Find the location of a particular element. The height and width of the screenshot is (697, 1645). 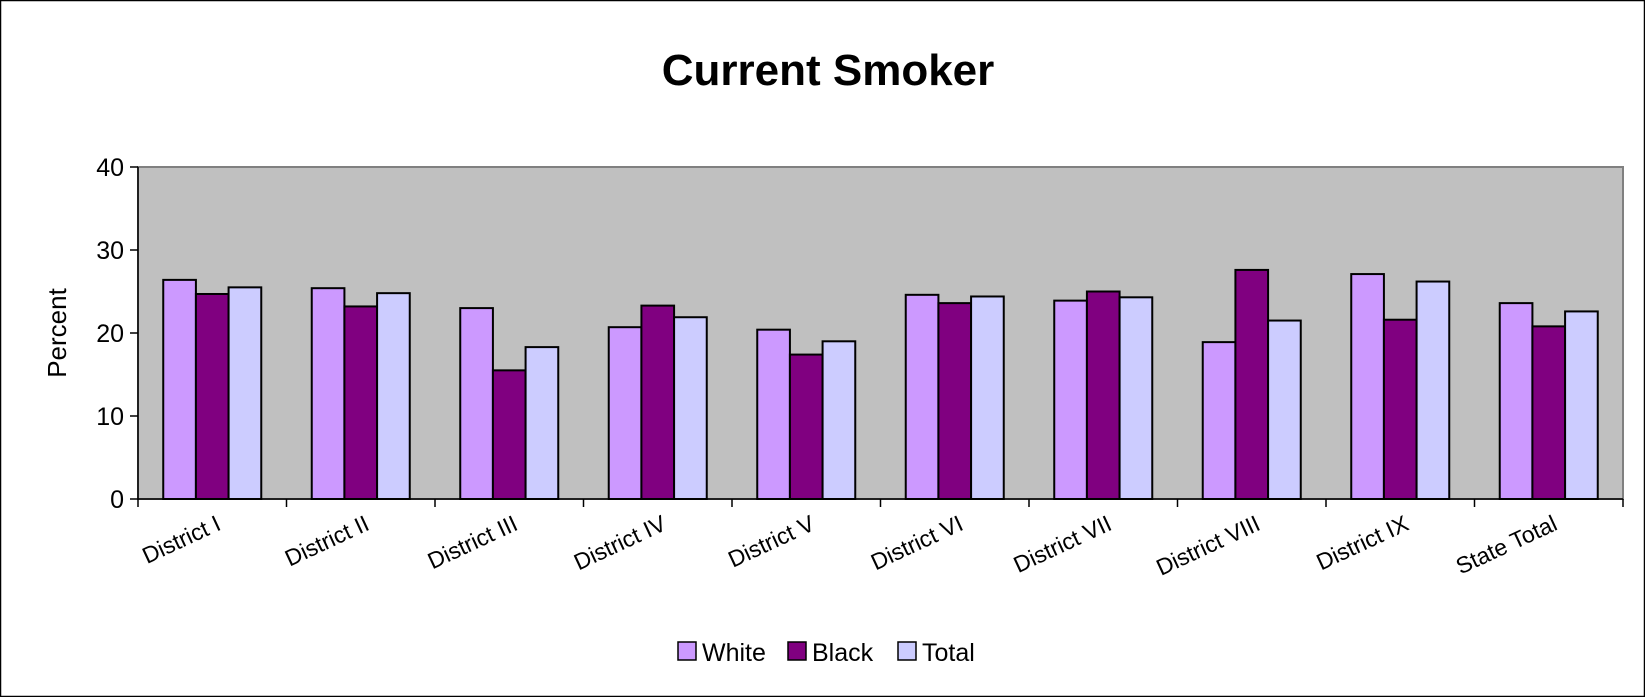

bar-black-district-iii is located at coordinates (509, 434).